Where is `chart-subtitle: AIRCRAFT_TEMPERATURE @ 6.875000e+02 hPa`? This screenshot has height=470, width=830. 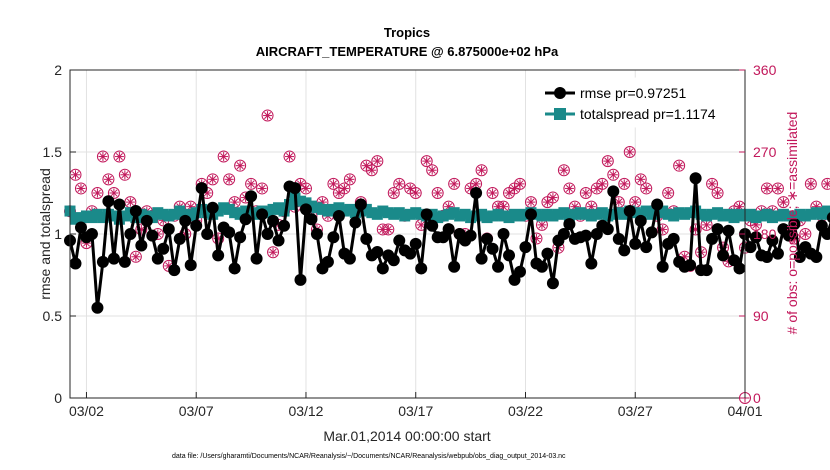
chart-subtitle: AIRCRAFT_TEMPERATURE @ 6.875000e+02 hPa is located at coordinates (407, 51).